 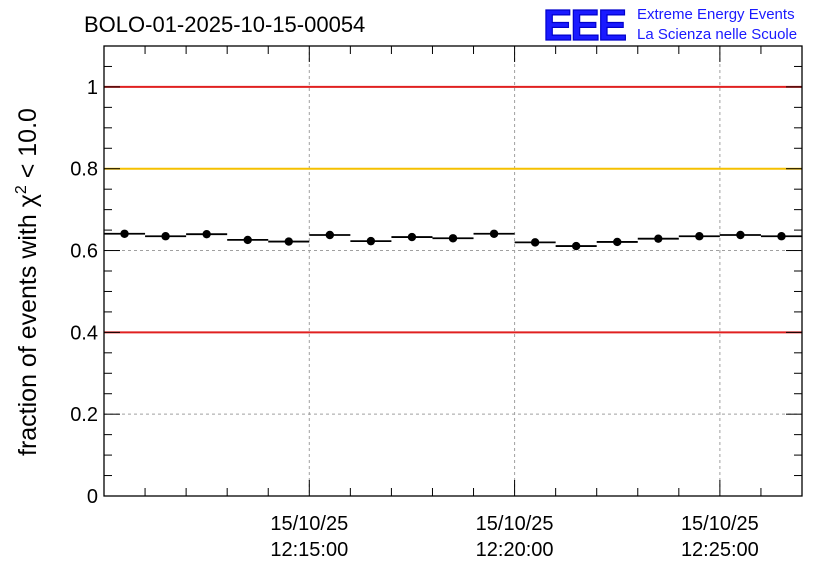 I want to click on chi-symbol: χ, so click(x=28, y=200).